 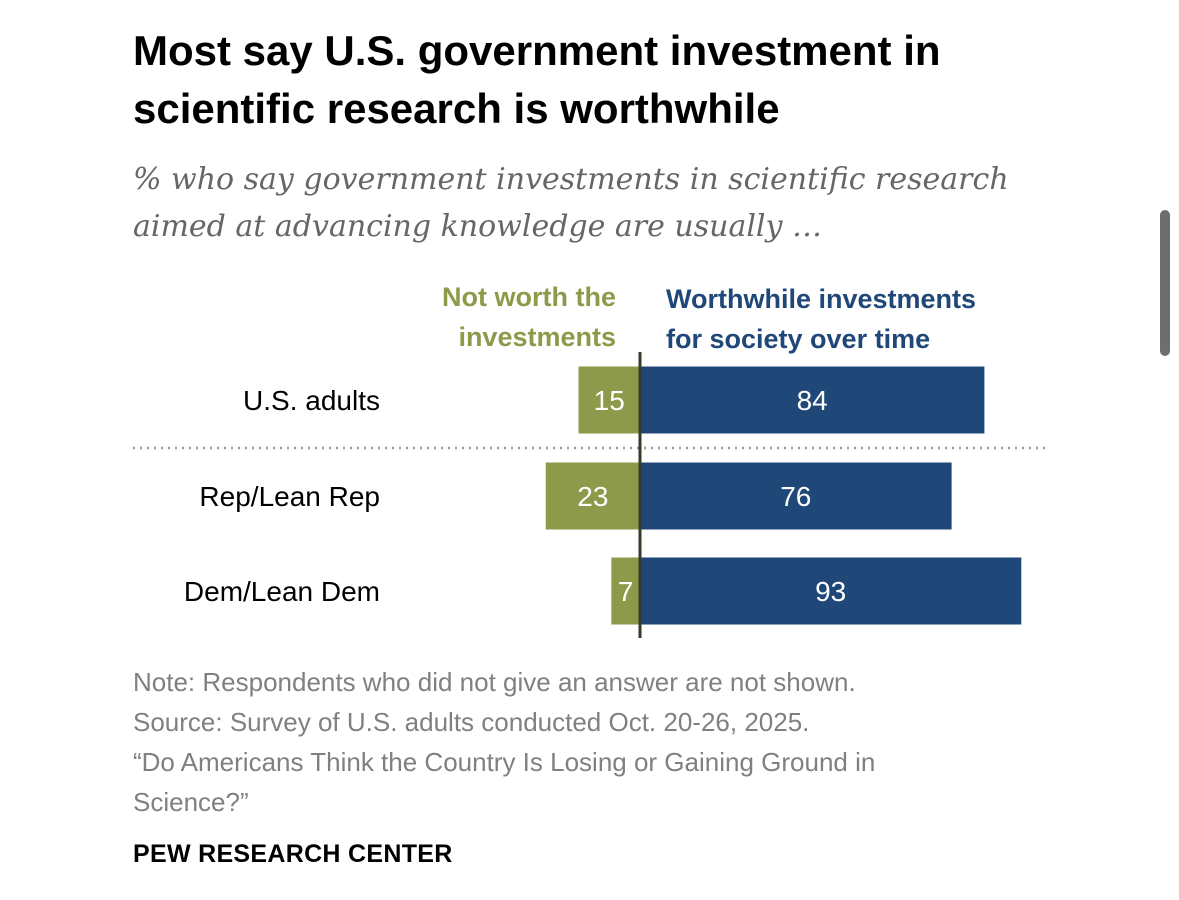 I want to click on category-label: Dem/Lean Dem, so click(x=282, y=591).